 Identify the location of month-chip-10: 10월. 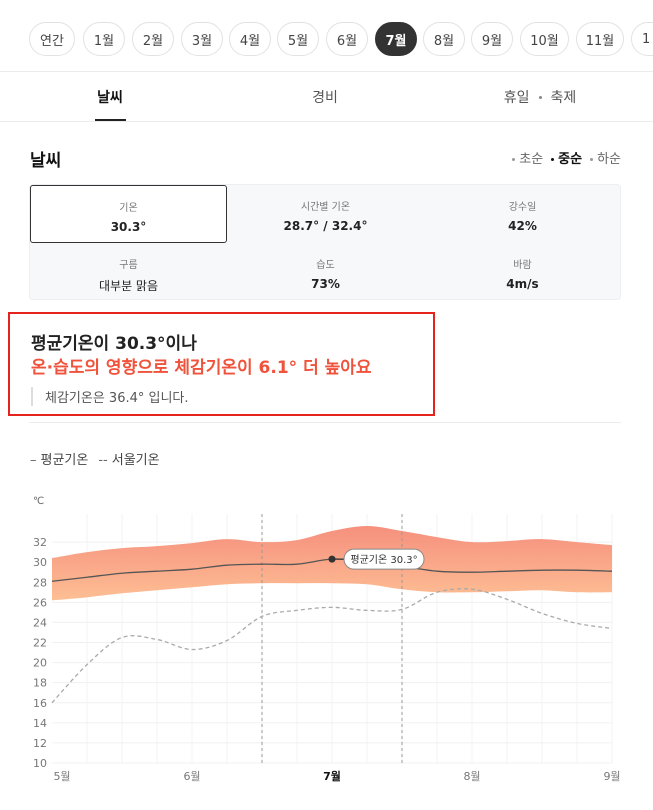
(544, 39).